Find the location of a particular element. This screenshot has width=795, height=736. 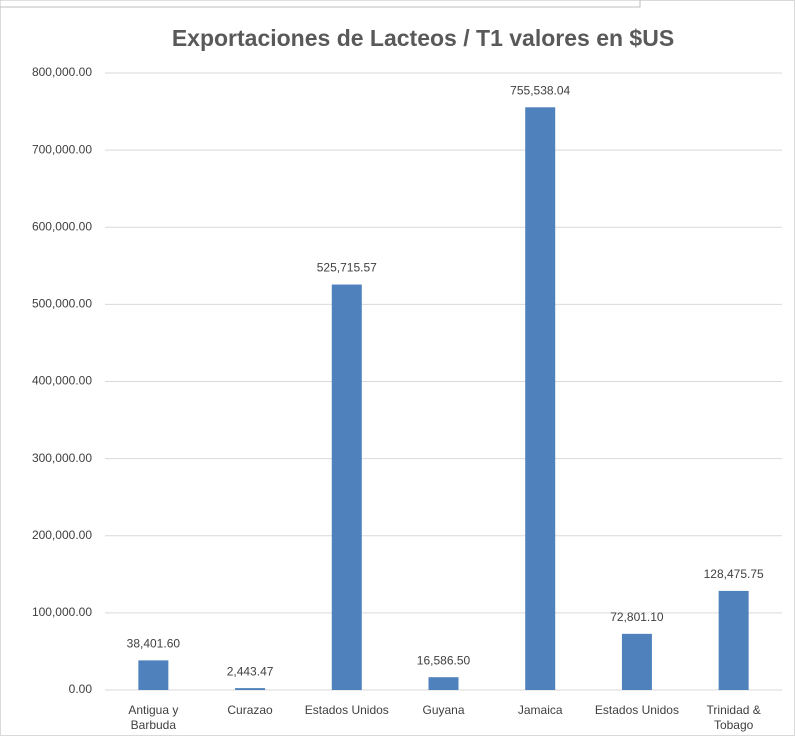

y-tick-label: 400,000.00 is located at coordinates (62, 381).